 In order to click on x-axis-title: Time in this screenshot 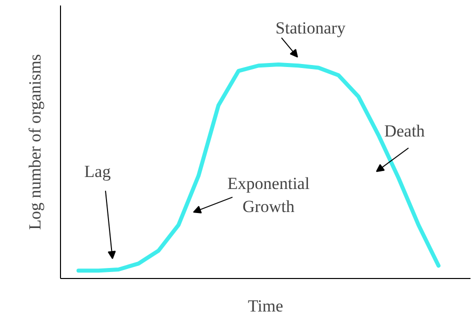, I will do `click(266, 306)`.